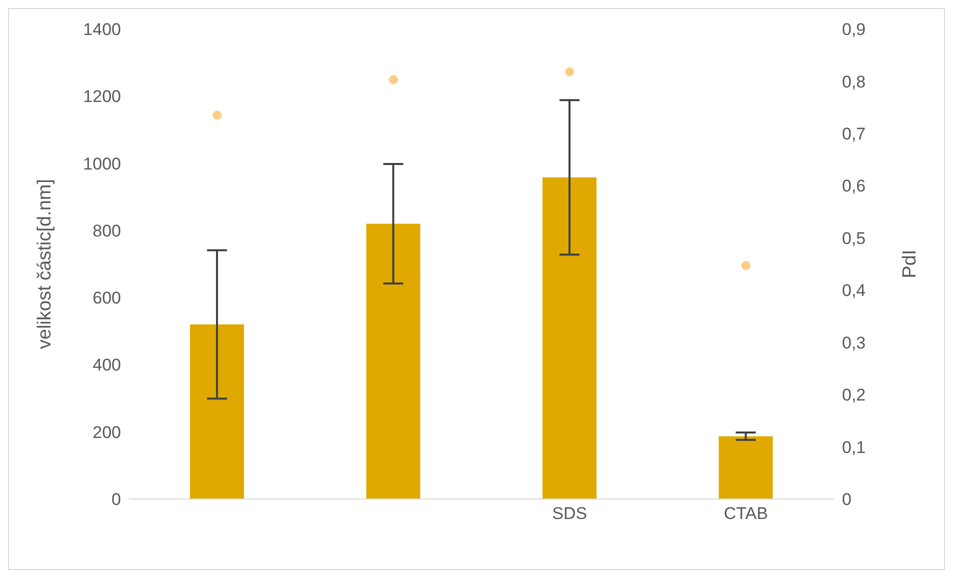  Describe the element at coordinates (102, 164) in the screenshot. I see `y-tick-label: 1000` at that location.